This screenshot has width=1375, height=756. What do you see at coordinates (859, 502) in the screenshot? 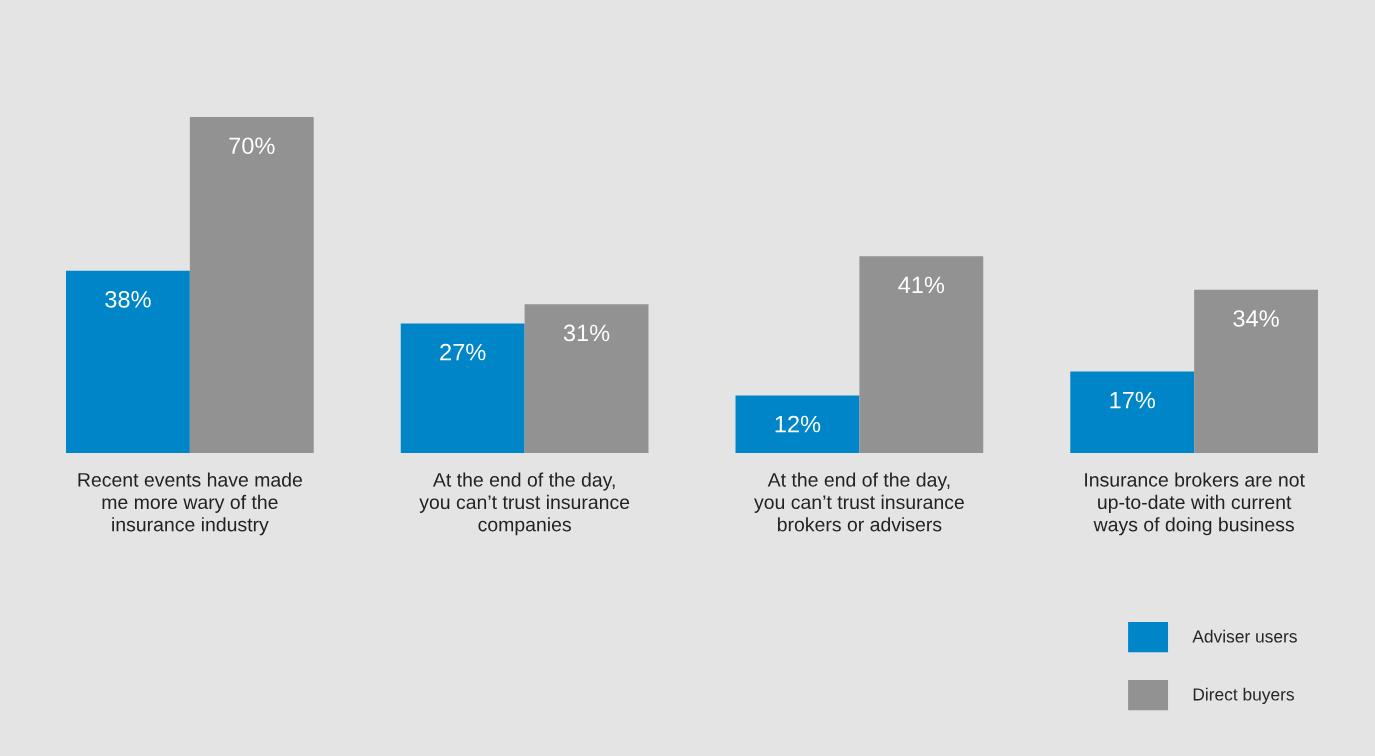
I see `x-tick-label: At the end of the day, you can’t trust insurance brokers or advisers` at bounding box center [859, 502].